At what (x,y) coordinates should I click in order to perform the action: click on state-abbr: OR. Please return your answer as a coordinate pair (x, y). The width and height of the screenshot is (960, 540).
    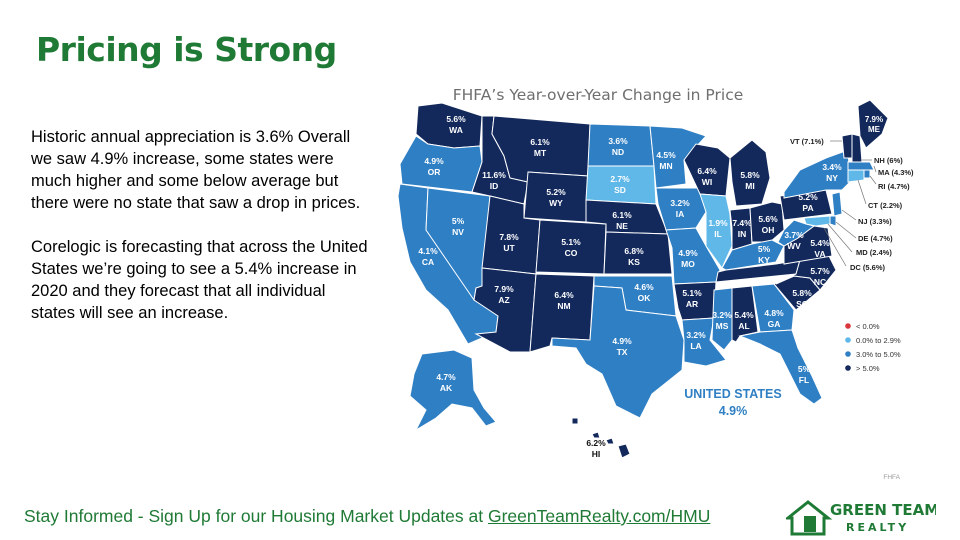
    Looking at the image, I should click on (434, 172).